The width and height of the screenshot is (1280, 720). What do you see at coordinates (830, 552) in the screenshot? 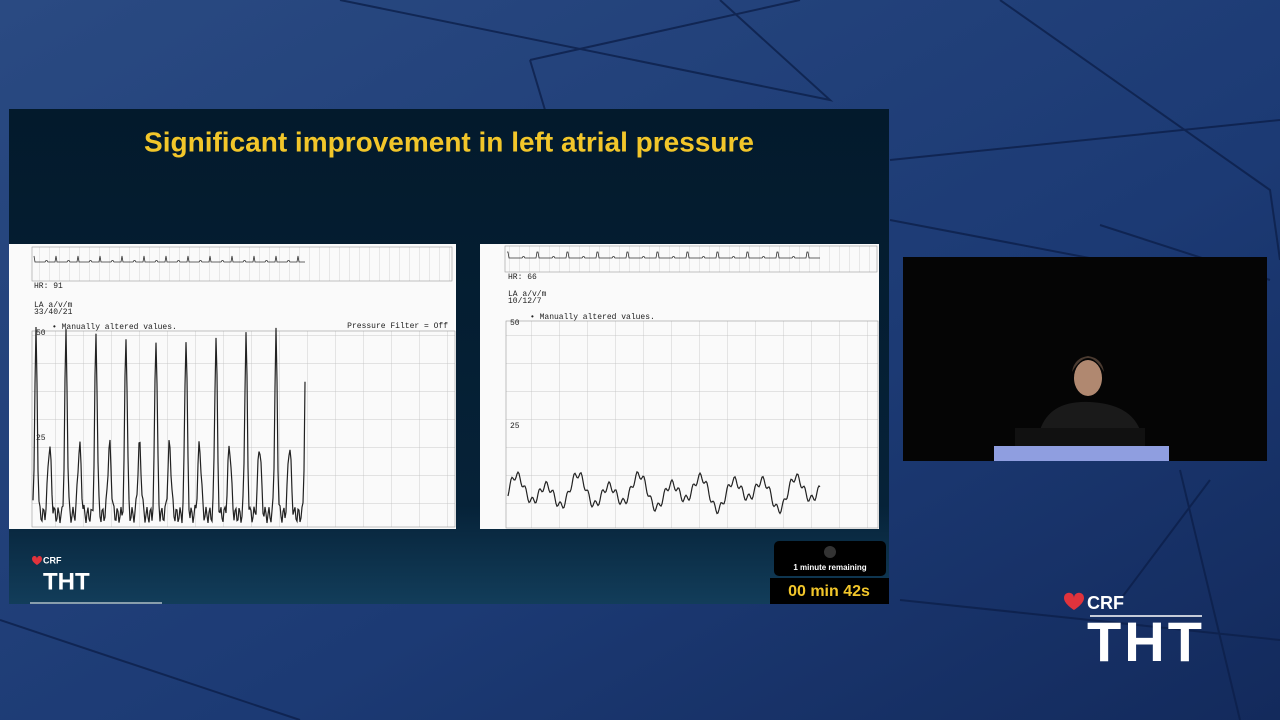
I see `info-icon` at bounding box center [830, 552].